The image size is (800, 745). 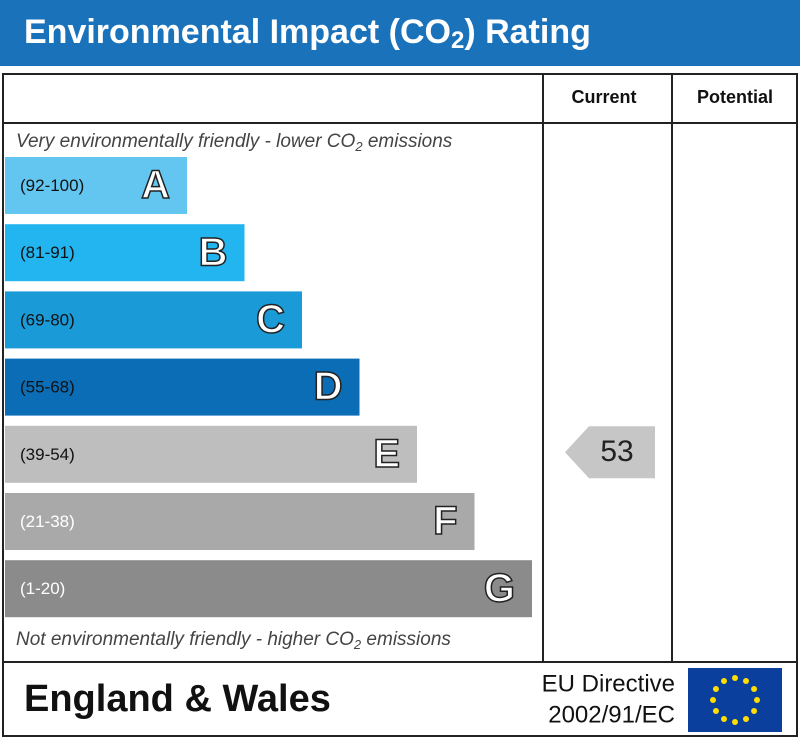 I want to click on band-letter: D, so click(x=328, y=387).